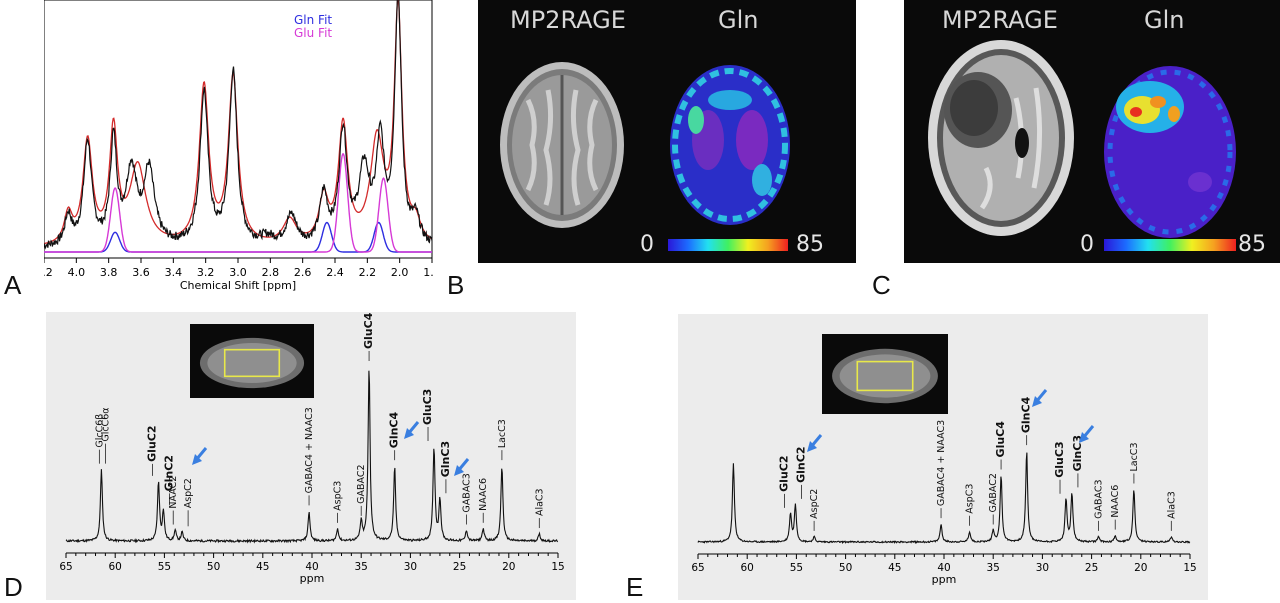 The height and width of the screenshot is (603, 1280). I want to click on panel-label-a: A, so click(13, 285).